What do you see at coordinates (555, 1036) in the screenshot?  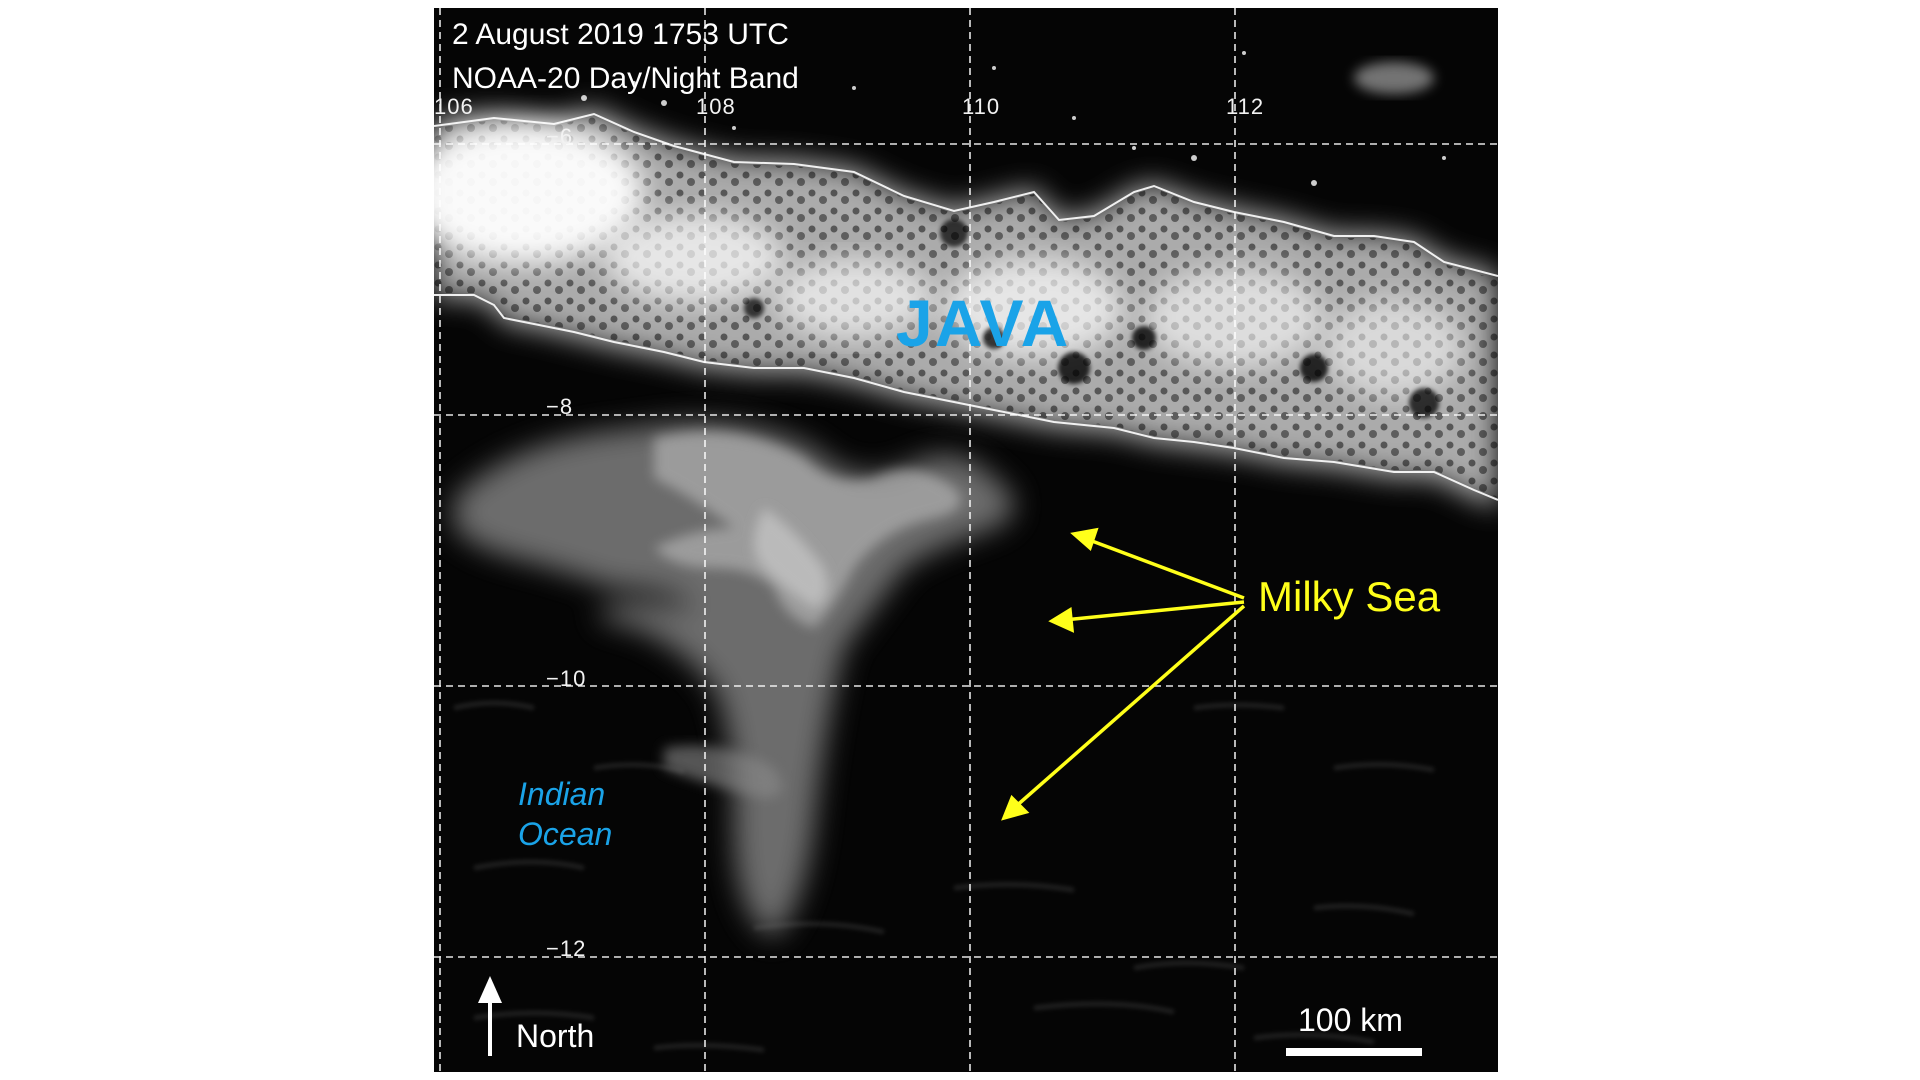 I see `north-label: North` at bounding box center [555, 1036].